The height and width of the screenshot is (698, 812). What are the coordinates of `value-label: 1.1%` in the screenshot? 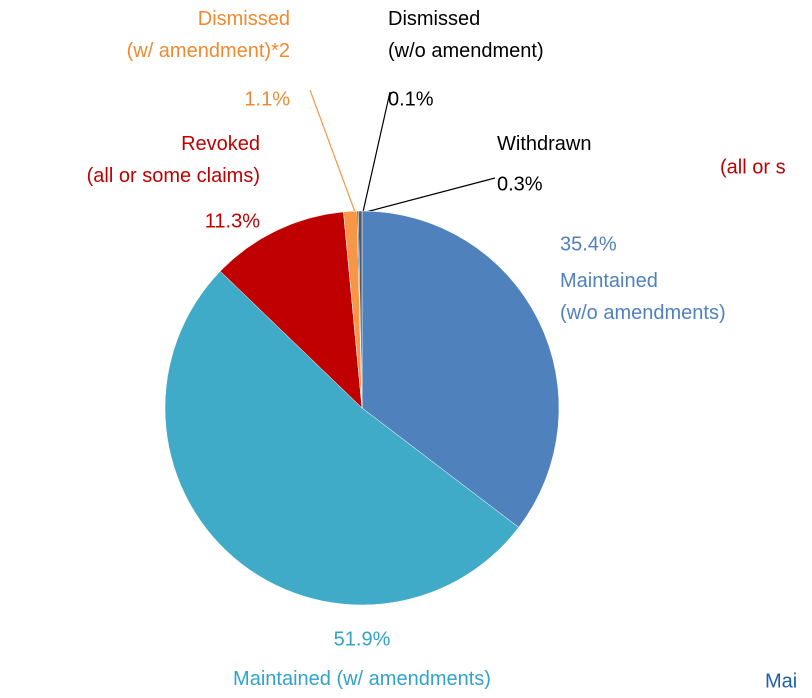 It's located at (267, 99).